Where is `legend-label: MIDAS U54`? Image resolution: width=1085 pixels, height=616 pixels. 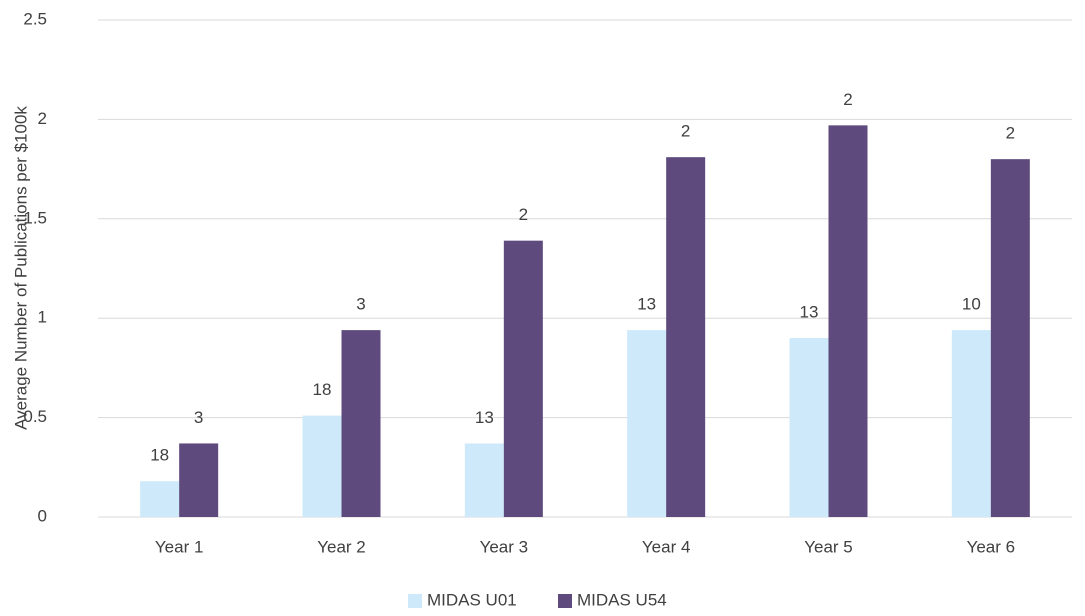 legend-label: MIDAS U54 is located at coordinates (622, 599).